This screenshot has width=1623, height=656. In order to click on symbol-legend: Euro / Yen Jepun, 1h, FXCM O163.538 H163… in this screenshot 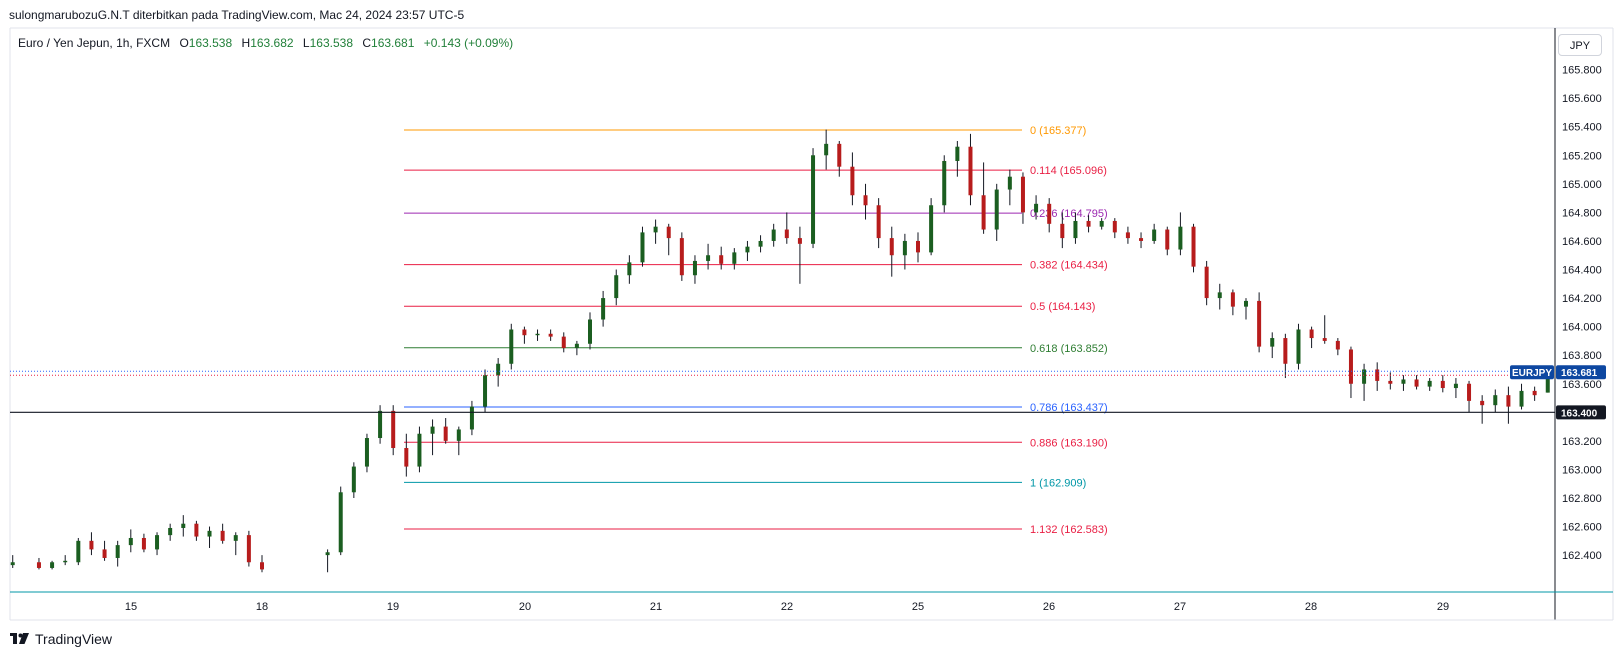, I will do `click(265, 43)`.